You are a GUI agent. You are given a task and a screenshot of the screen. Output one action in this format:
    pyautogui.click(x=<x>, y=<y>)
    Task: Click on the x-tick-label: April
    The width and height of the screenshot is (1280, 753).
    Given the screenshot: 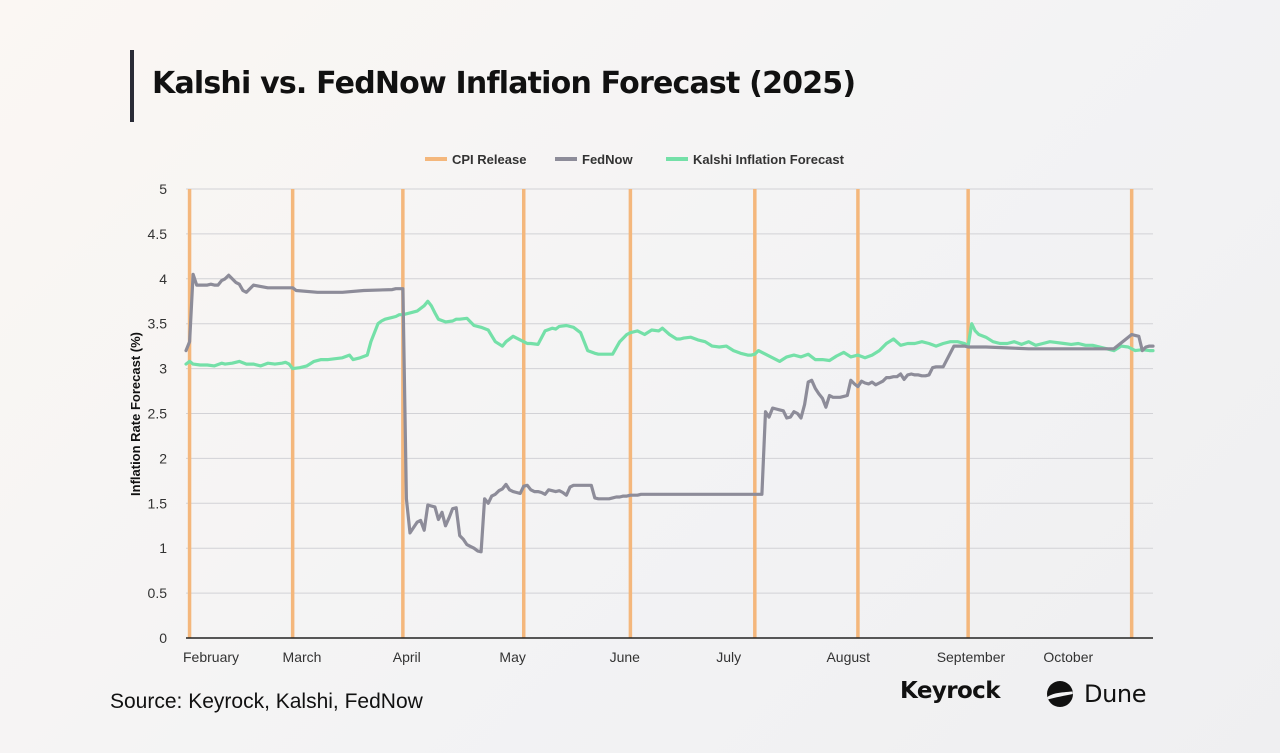 What is the action you would take?
    pyautogui.click(x=407, y=657)
    